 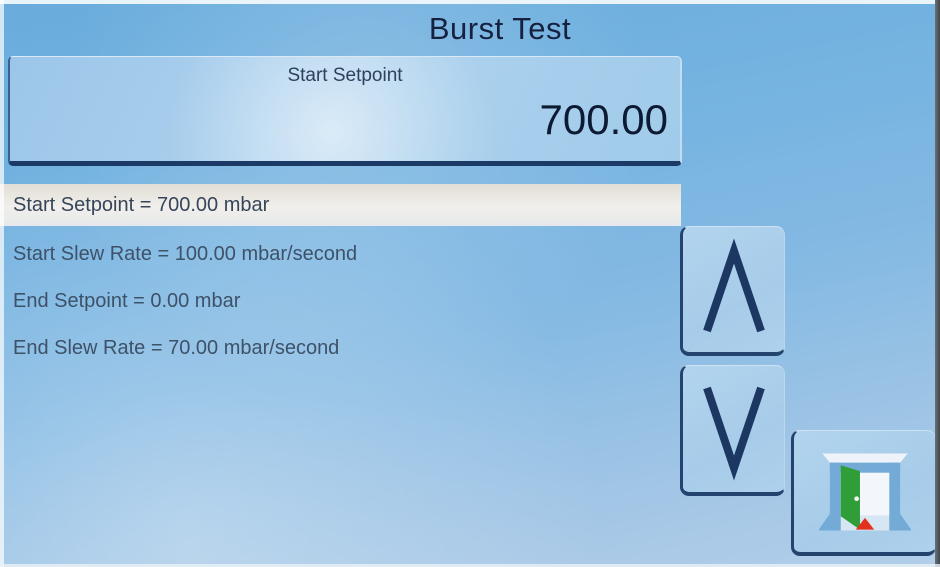 I want to click on increment-button, so click(x=732, y=291).